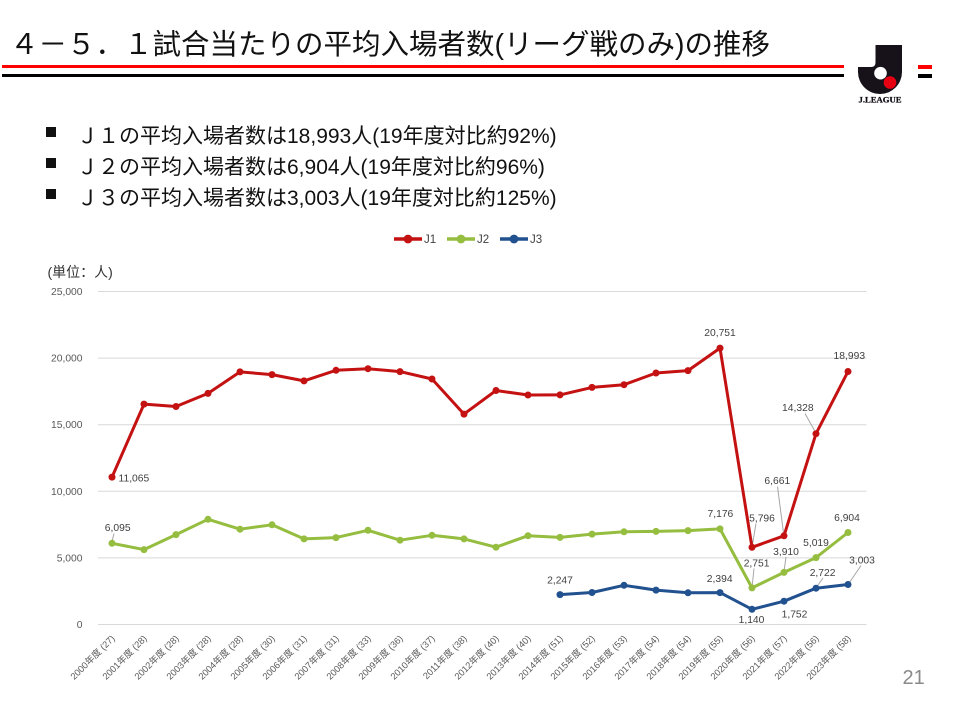 The height and width of the screenshot is (706, 960). Describe the element at coordinates (862, 561) in the screenshot. I see `svg-text: 3,003` at that location.